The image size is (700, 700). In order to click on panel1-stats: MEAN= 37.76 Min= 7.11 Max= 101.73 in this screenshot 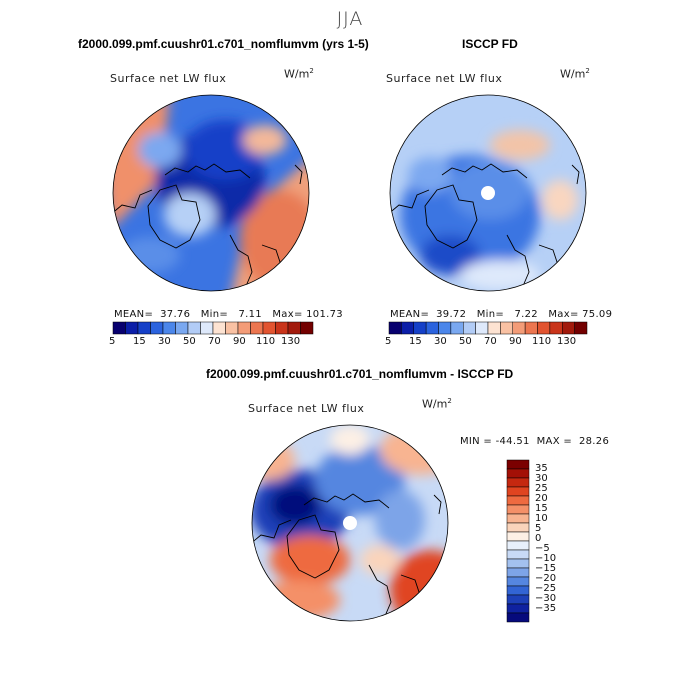, I will do `click(228, 314)`.